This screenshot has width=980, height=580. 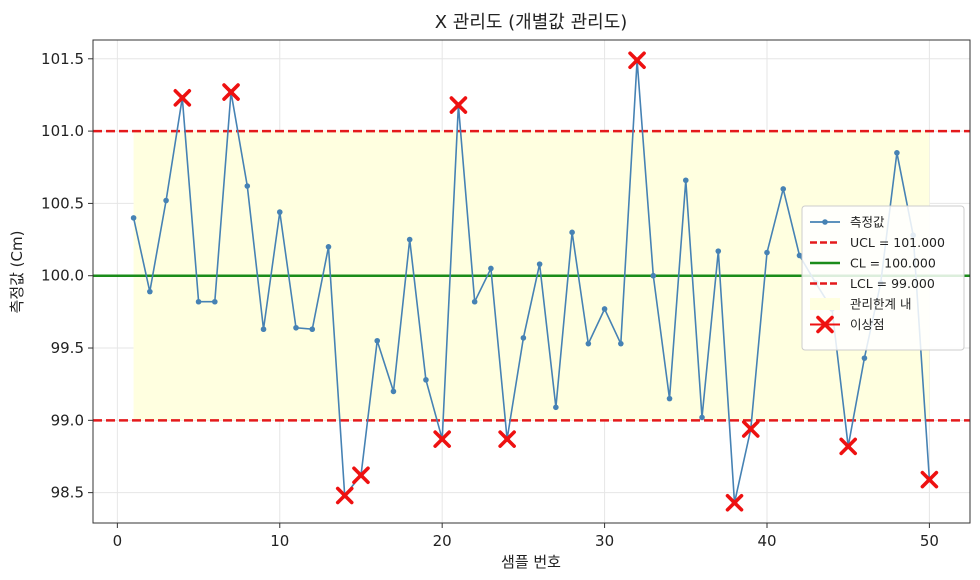 I want to click on legend-label: 측정값, so click(x=867, y=222).